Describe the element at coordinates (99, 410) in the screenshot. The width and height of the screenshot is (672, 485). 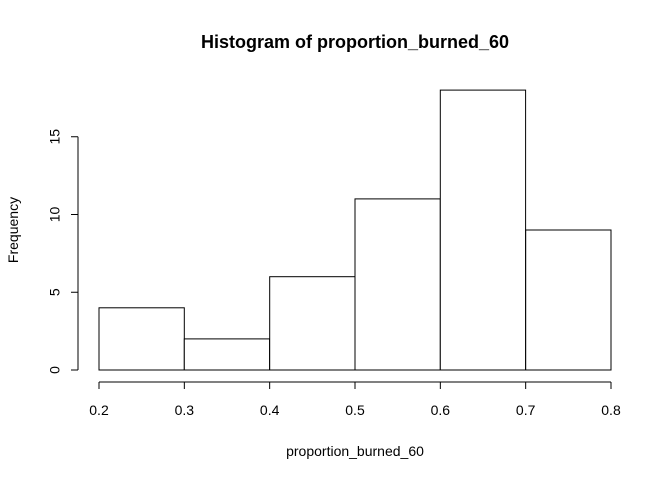
I see `x-tick-label: 0.2` at that location.